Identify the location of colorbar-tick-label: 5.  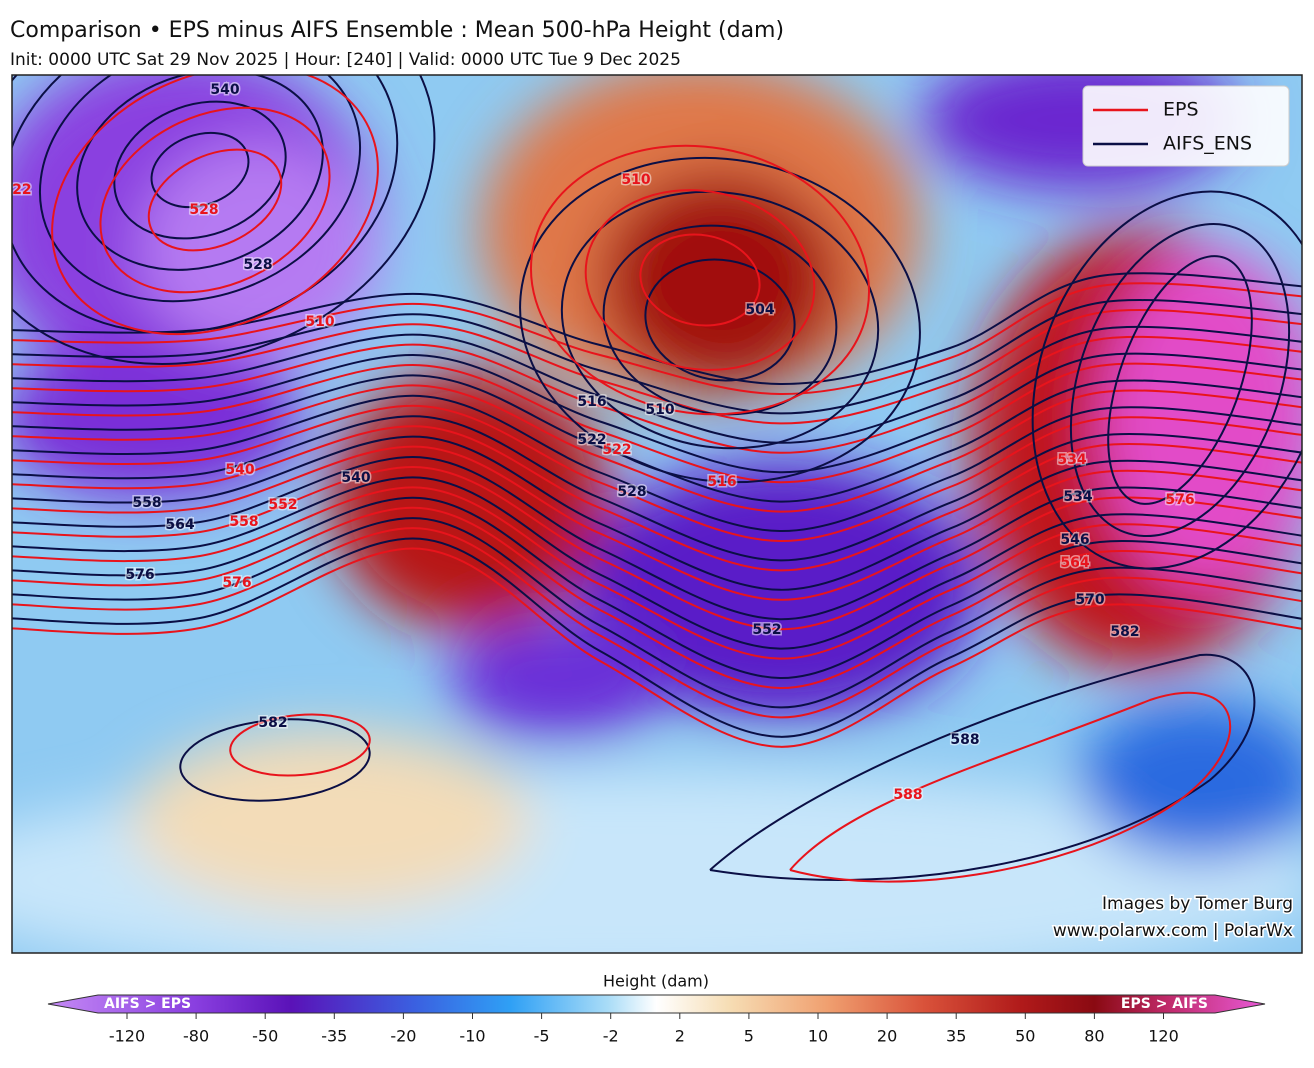
(749, 1036).